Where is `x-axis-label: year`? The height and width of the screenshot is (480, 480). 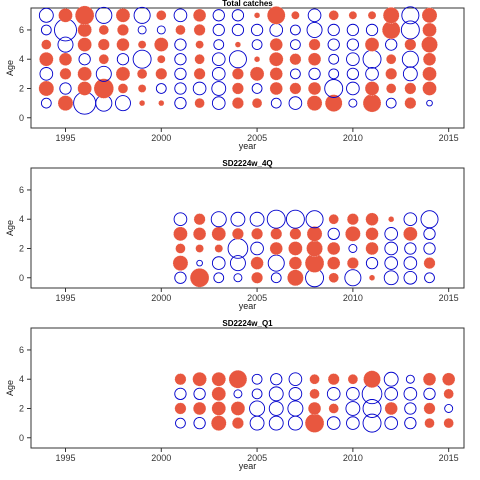
x-axis-label: year is located at coordinates (248, 466).